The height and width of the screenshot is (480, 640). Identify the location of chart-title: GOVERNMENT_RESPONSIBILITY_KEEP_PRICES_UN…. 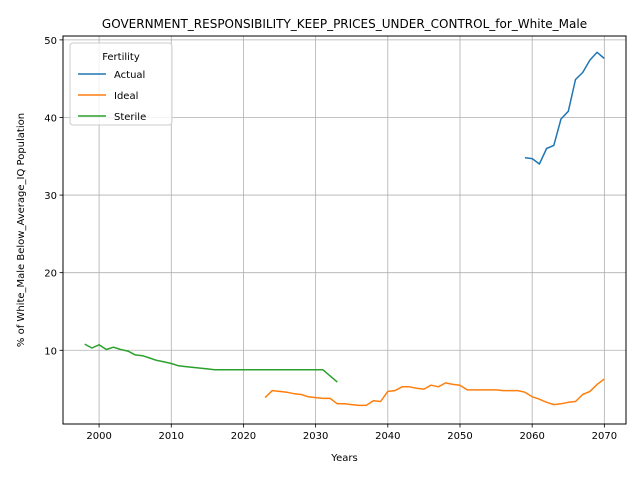
(344, 24).